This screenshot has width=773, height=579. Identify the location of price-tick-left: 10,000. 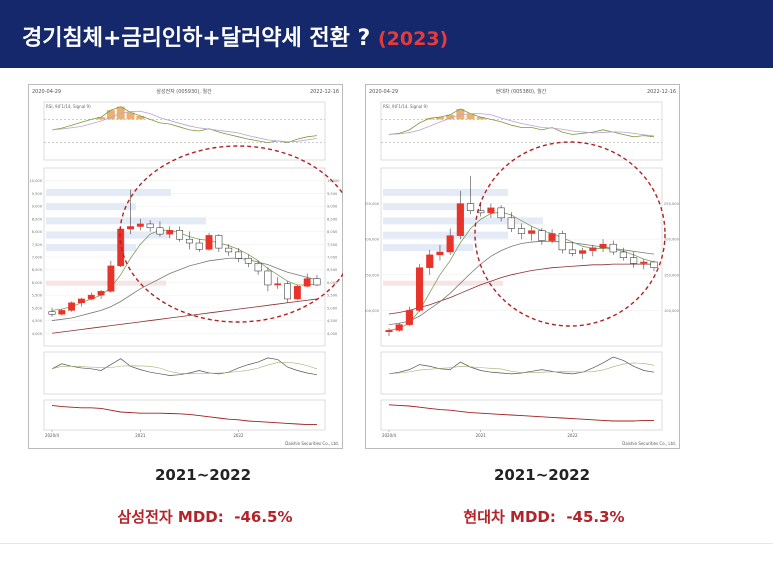
(35, 181).